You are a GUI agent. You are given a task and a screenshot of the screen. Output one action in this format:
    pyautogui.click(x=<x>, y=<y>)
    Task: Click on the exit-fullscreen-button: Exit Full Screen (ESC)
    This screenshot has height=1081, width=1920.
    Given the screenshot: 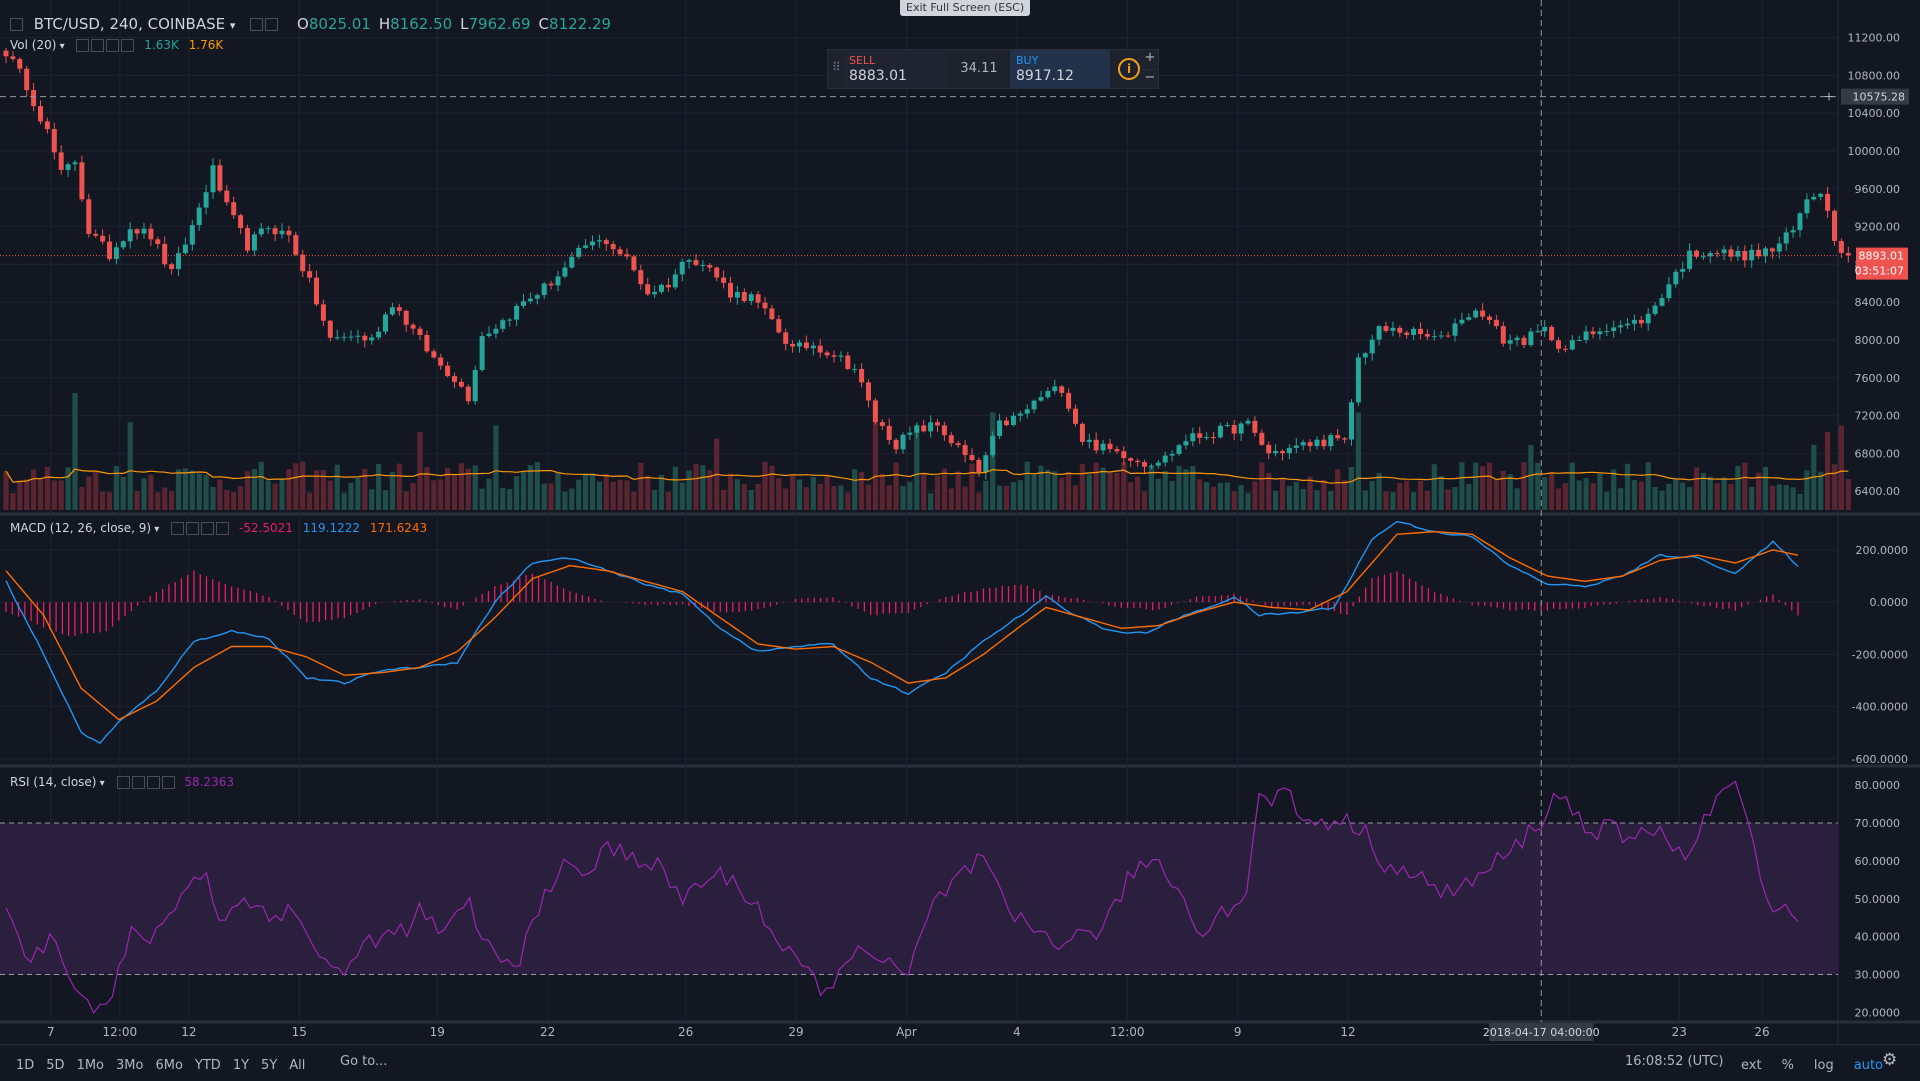 What is the action you would take?
    pyautogui.click(x=965, y=8)
    